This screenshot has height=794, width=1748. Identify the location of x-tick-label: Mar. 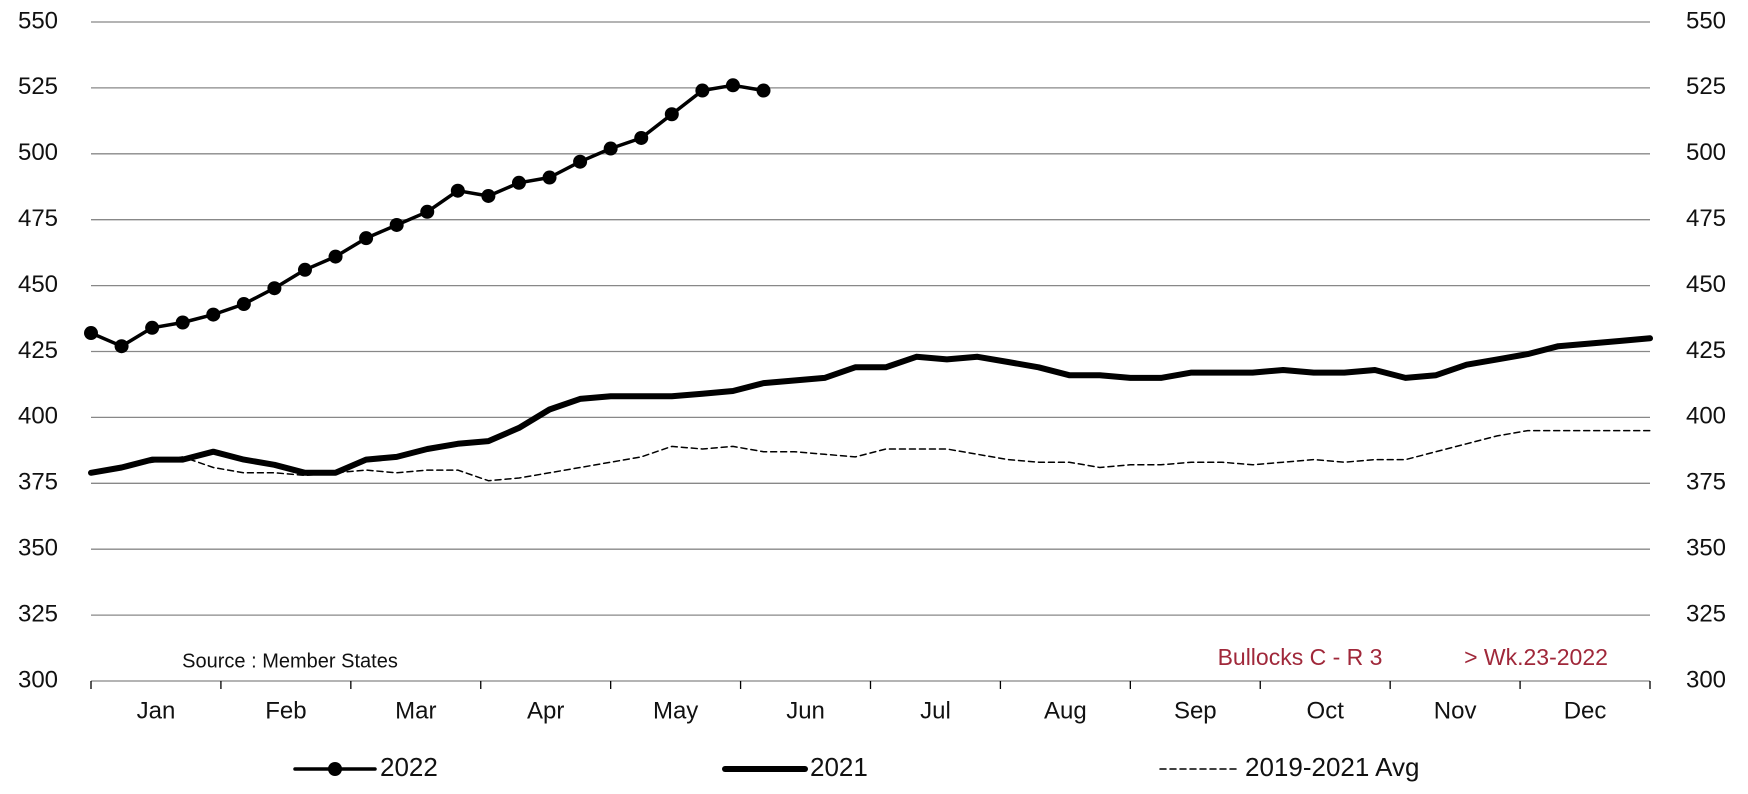
(415, 710).